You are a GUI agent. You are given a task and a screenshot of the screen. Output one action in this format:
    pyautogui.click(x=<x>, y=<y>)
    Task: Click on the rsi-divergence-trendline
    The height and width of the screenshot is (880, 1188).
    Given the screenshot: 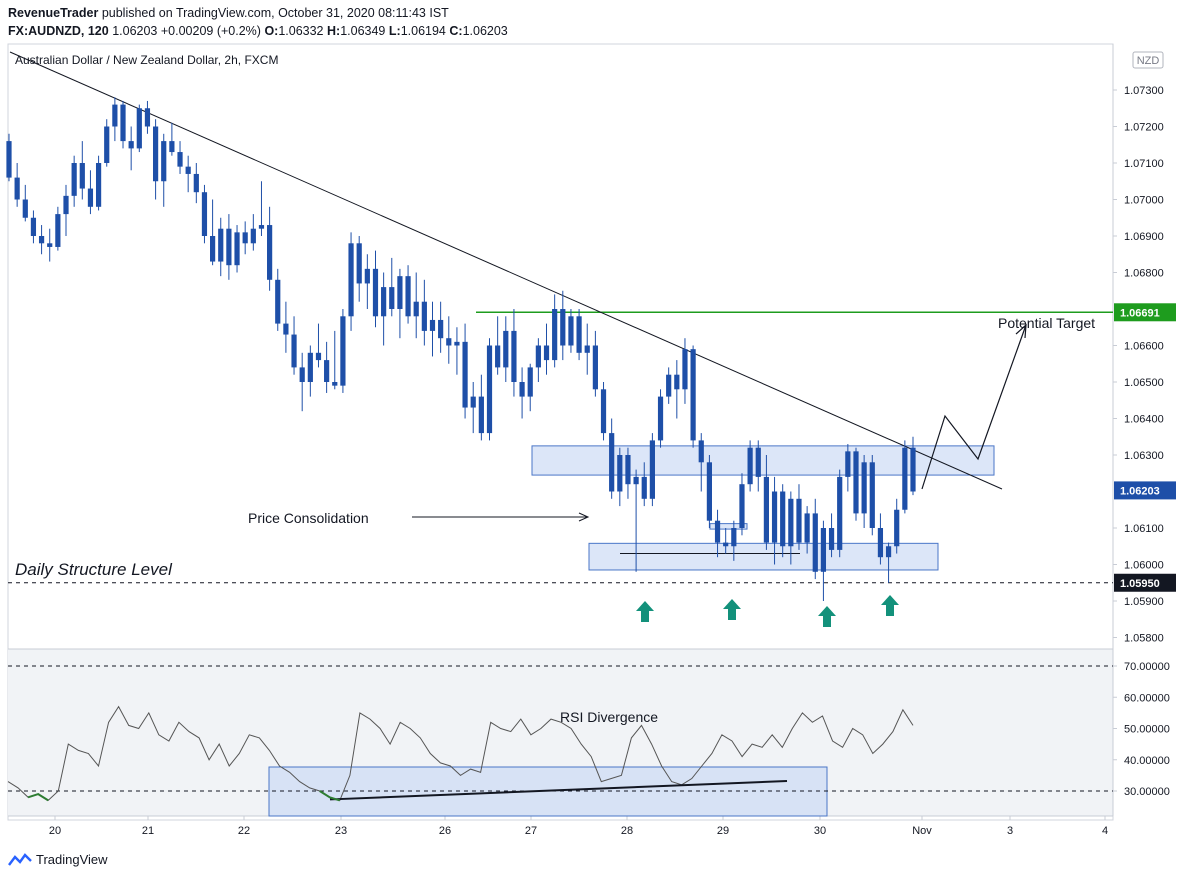 What is the action you would take?
    pyautogui.click(x=558, y=790)
    